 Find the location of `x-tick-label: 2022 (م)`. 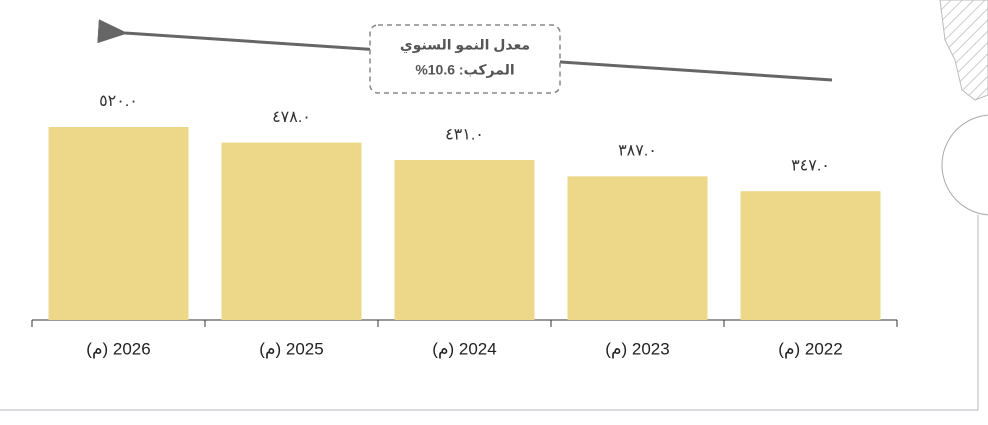

x-tick-label: 2022 (م) is located at coordinates (810, 348).